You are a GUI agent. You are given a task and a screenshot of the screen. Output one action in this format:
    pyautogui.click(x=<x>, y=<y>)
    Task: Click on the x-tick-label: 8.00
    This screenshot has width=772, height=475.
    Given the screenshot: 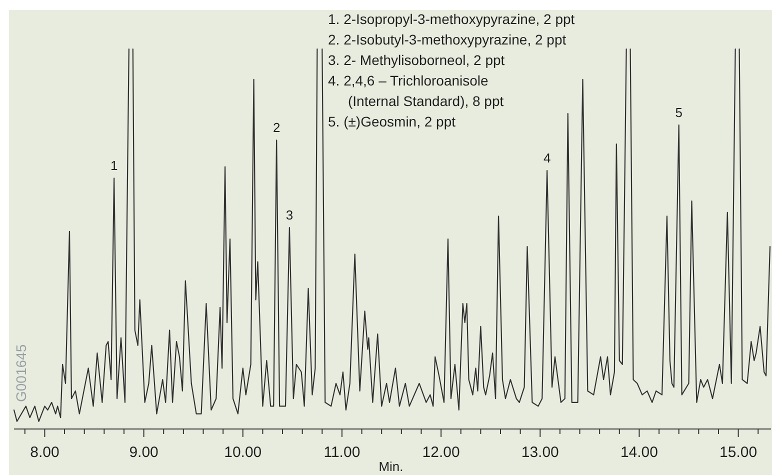 What is the action you would take?
    pyautogui.click(x=45, y=452)
    